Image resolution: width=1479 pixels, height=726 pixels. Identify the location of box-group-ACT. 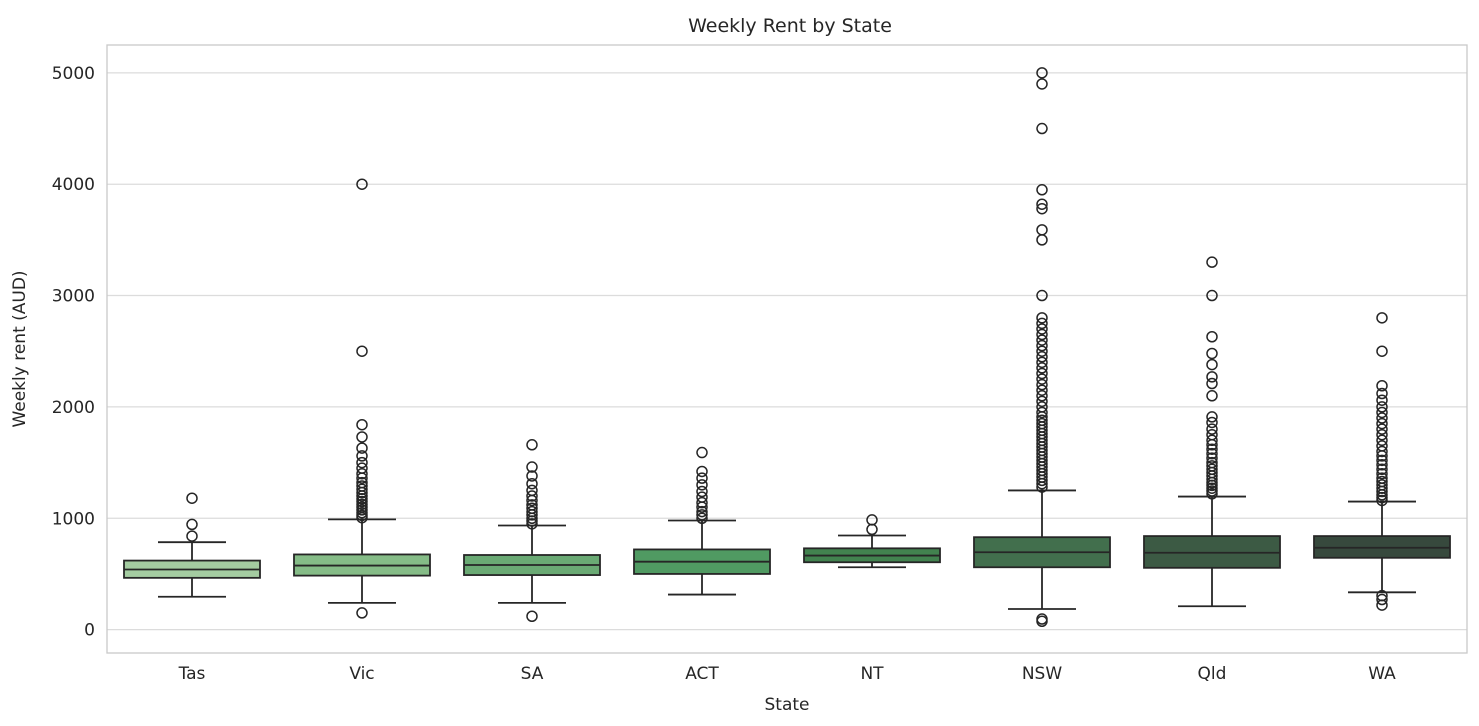
(702, 521).